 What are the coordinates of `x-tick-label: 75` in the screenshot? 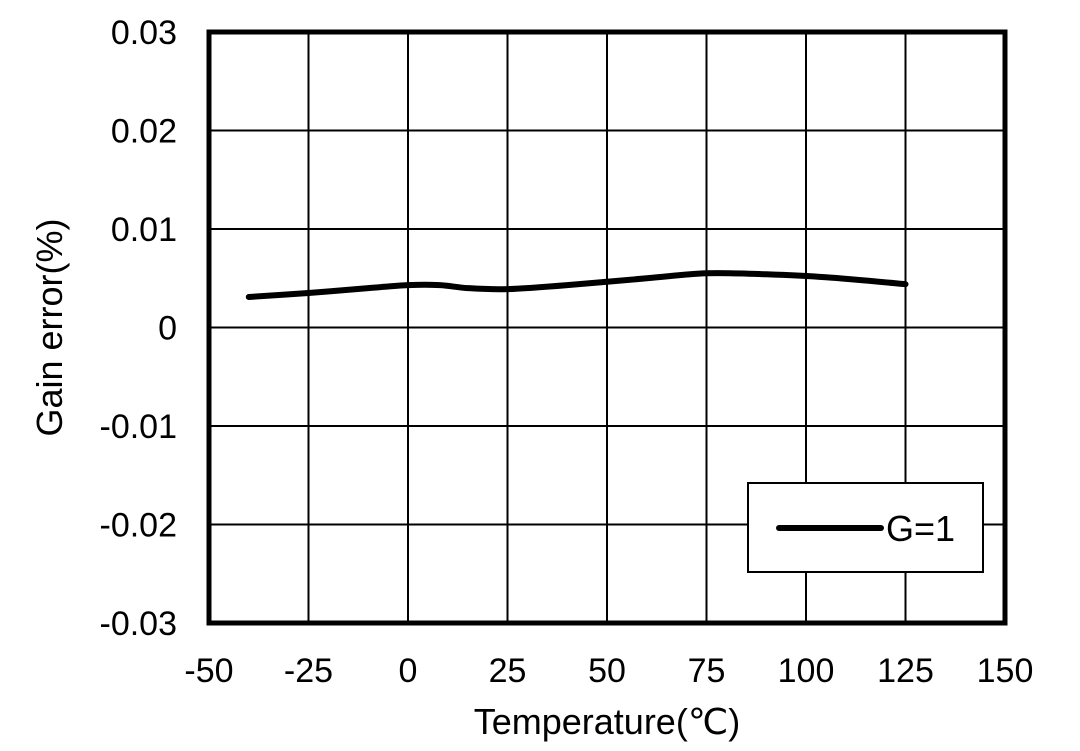 It's located at (707, 671).